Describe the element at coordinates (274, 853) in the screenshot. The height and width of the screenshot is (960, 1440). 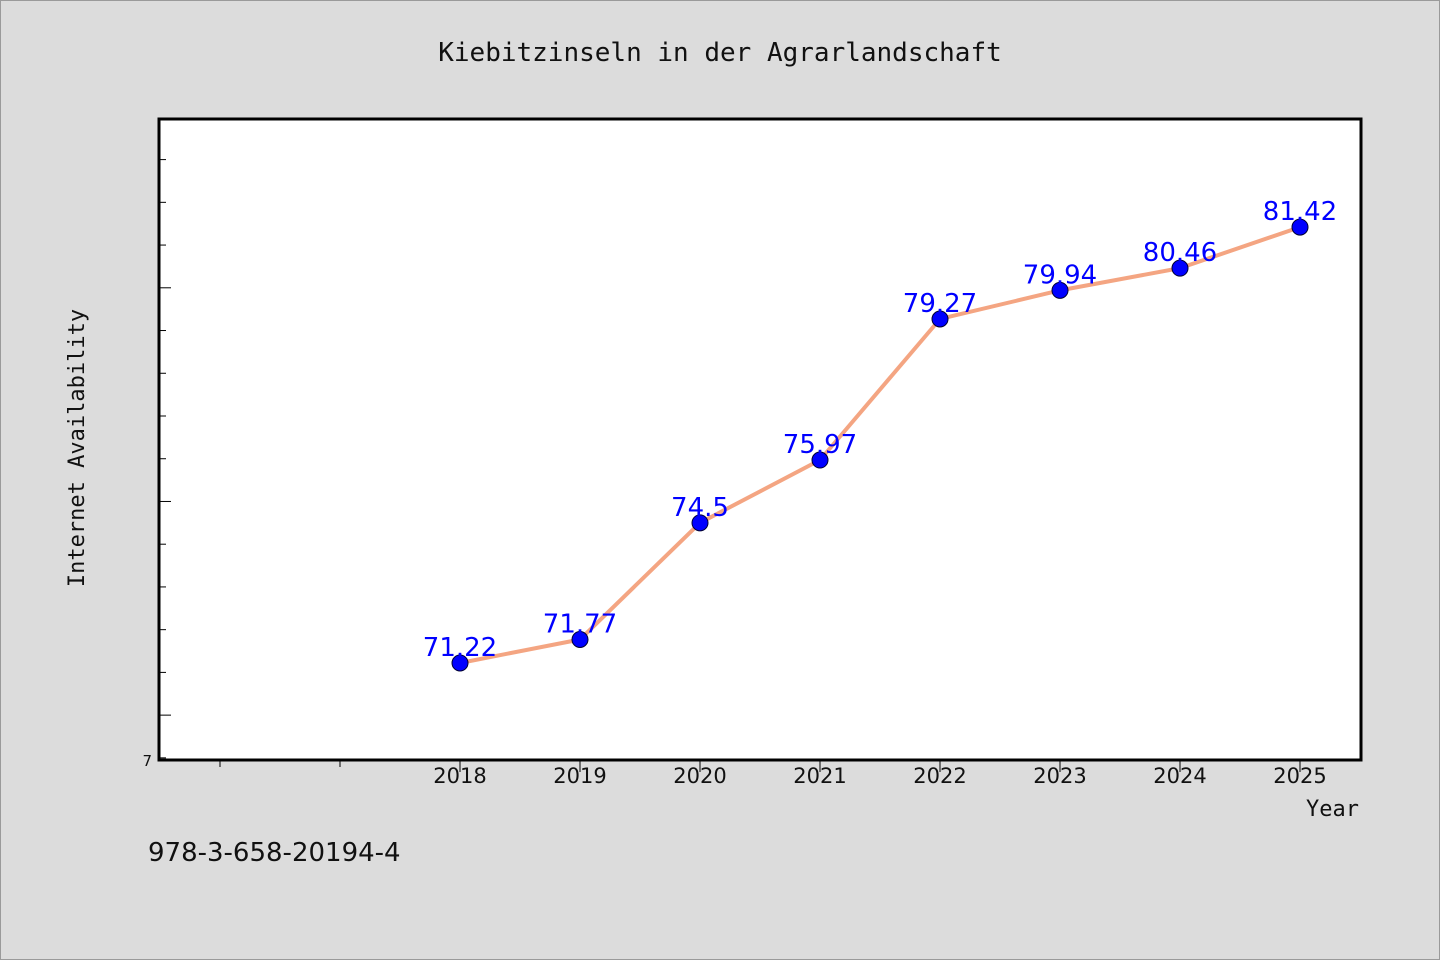
I see `isbn-text: 978-3-658-20194-4` at that location.